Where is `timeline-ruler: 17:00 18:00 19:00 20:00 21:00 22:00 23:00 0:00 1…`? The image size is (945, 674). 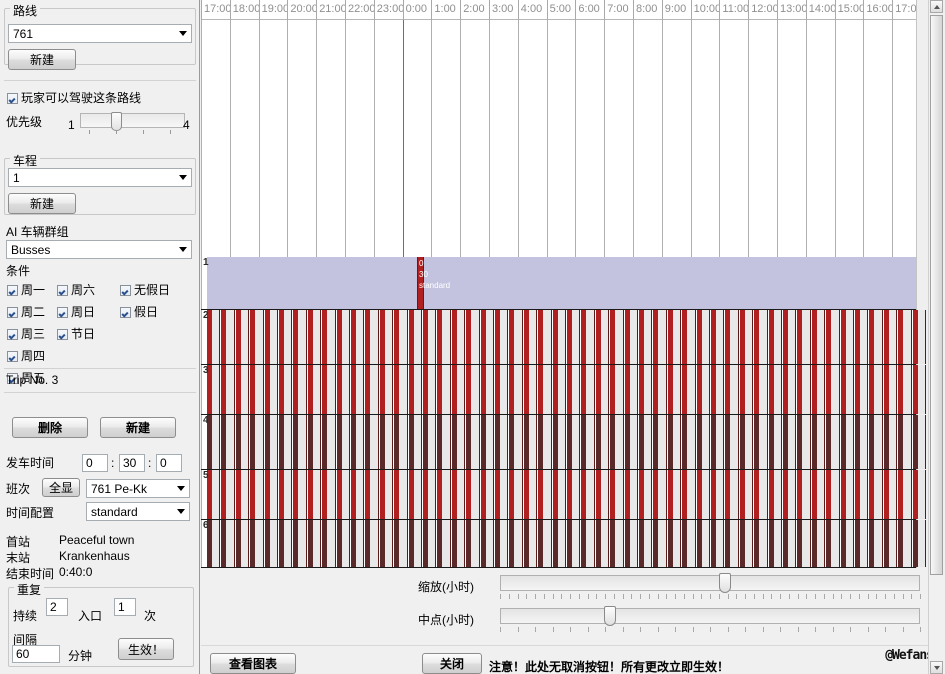 timeline-ruler: 17:00 18:00 19:00 20:00 21:00 22:00 23:00 0:00 1… is located at coordinates (564, 10).